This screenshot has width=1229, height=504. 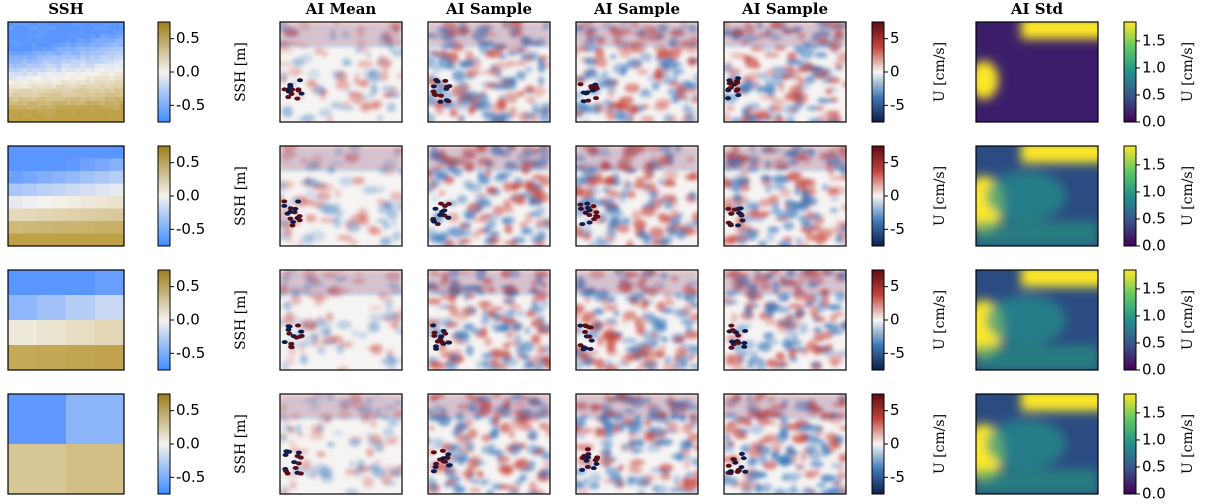 I want to click on colorbar-tick-label: 0, so click(x=895, y=320).